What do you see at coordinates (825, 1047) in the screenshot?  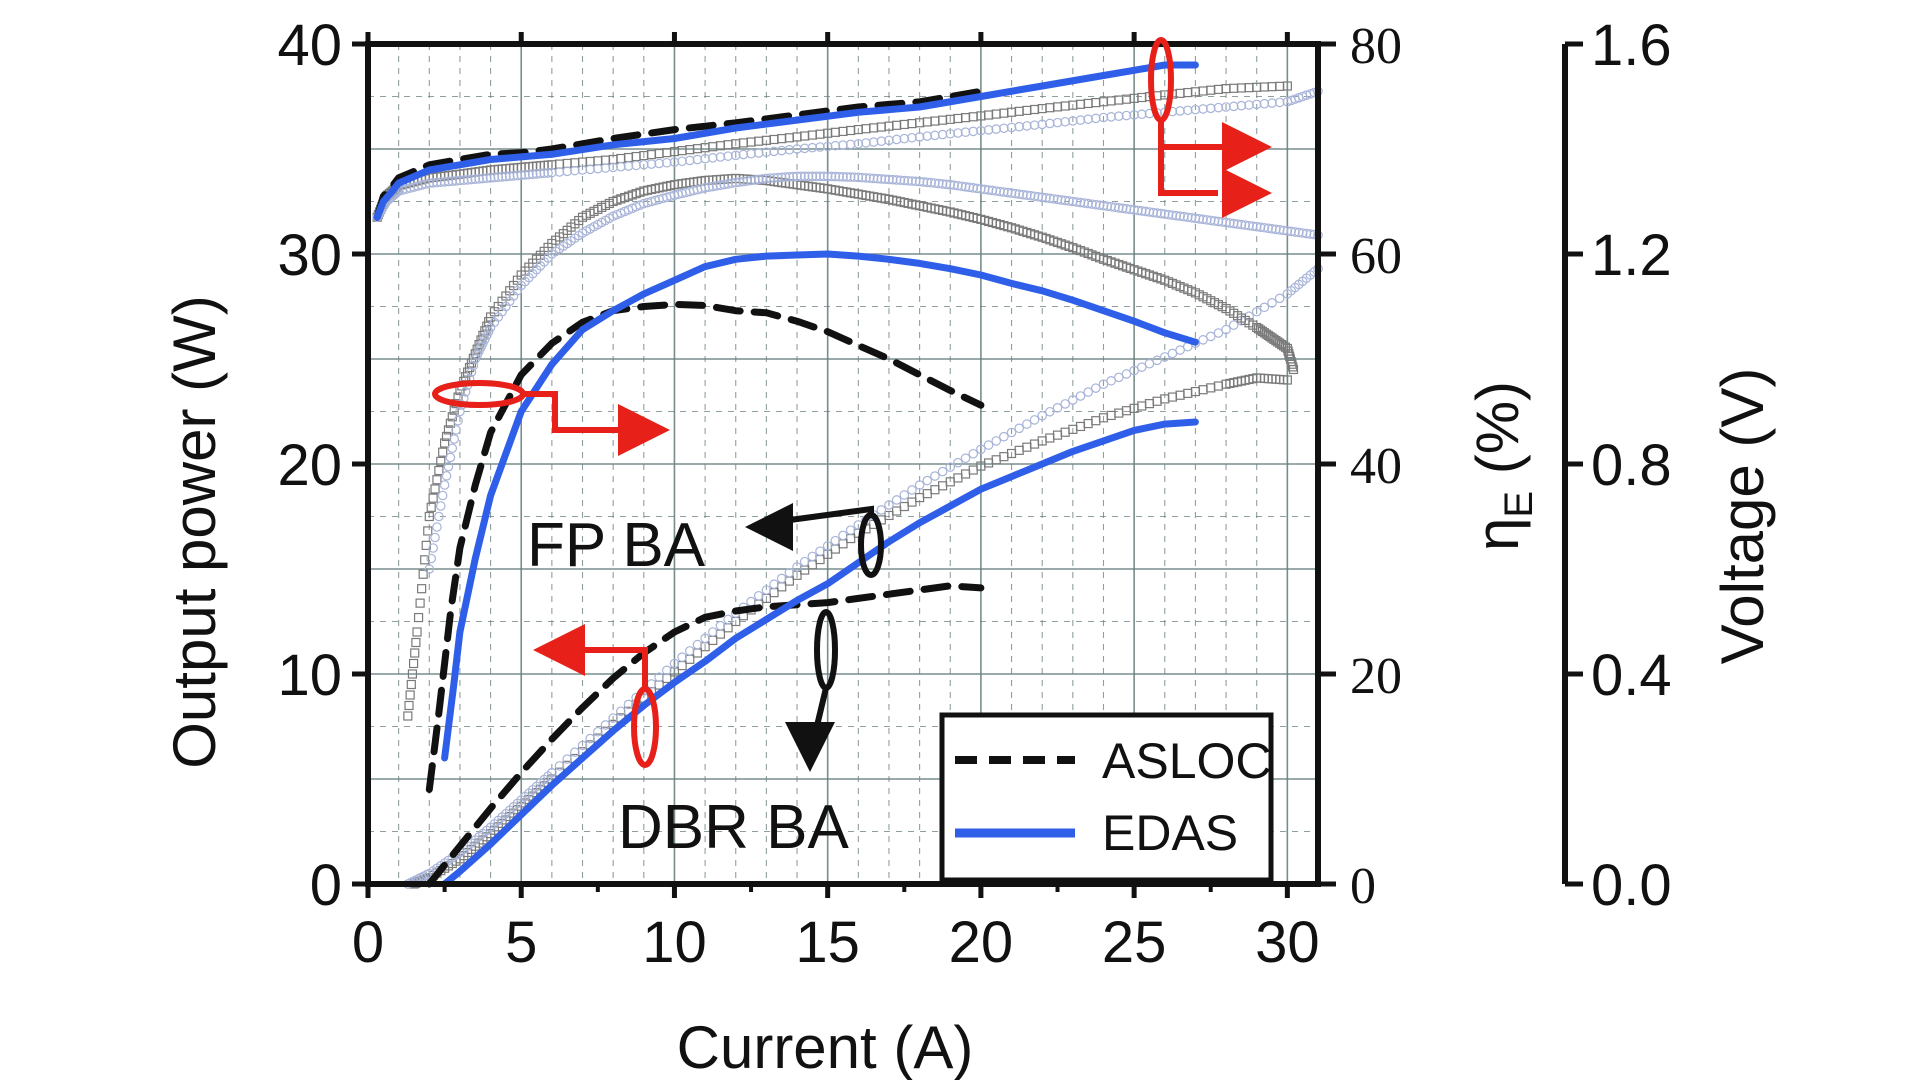 I see `x-axis-title: Current (A)` at bounding box center [825, 1047].